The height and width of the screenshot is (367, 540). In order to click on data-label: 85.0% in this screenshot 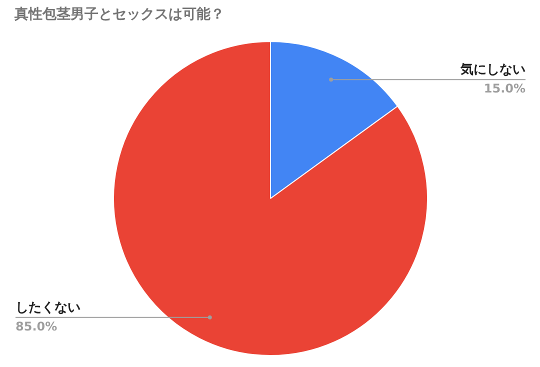, I will do `click(37, 326)`.